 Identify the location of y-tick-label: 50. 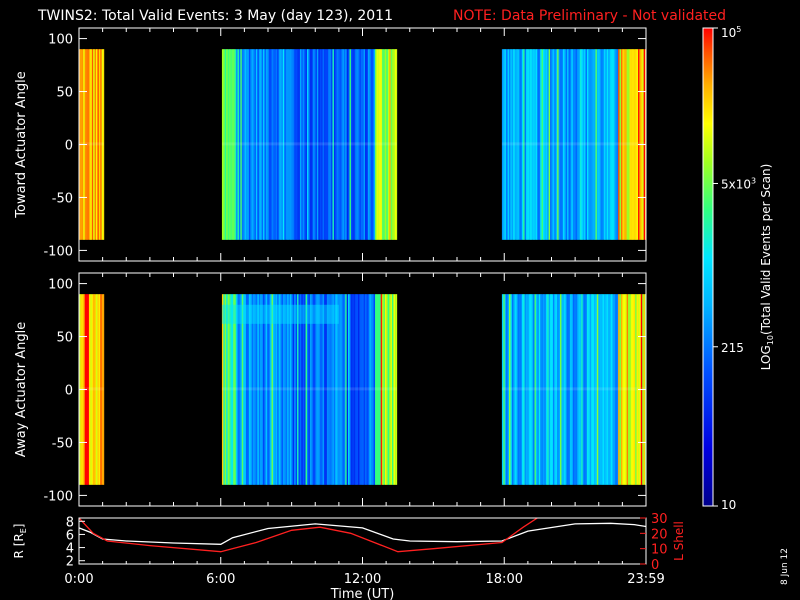
(64, 338).